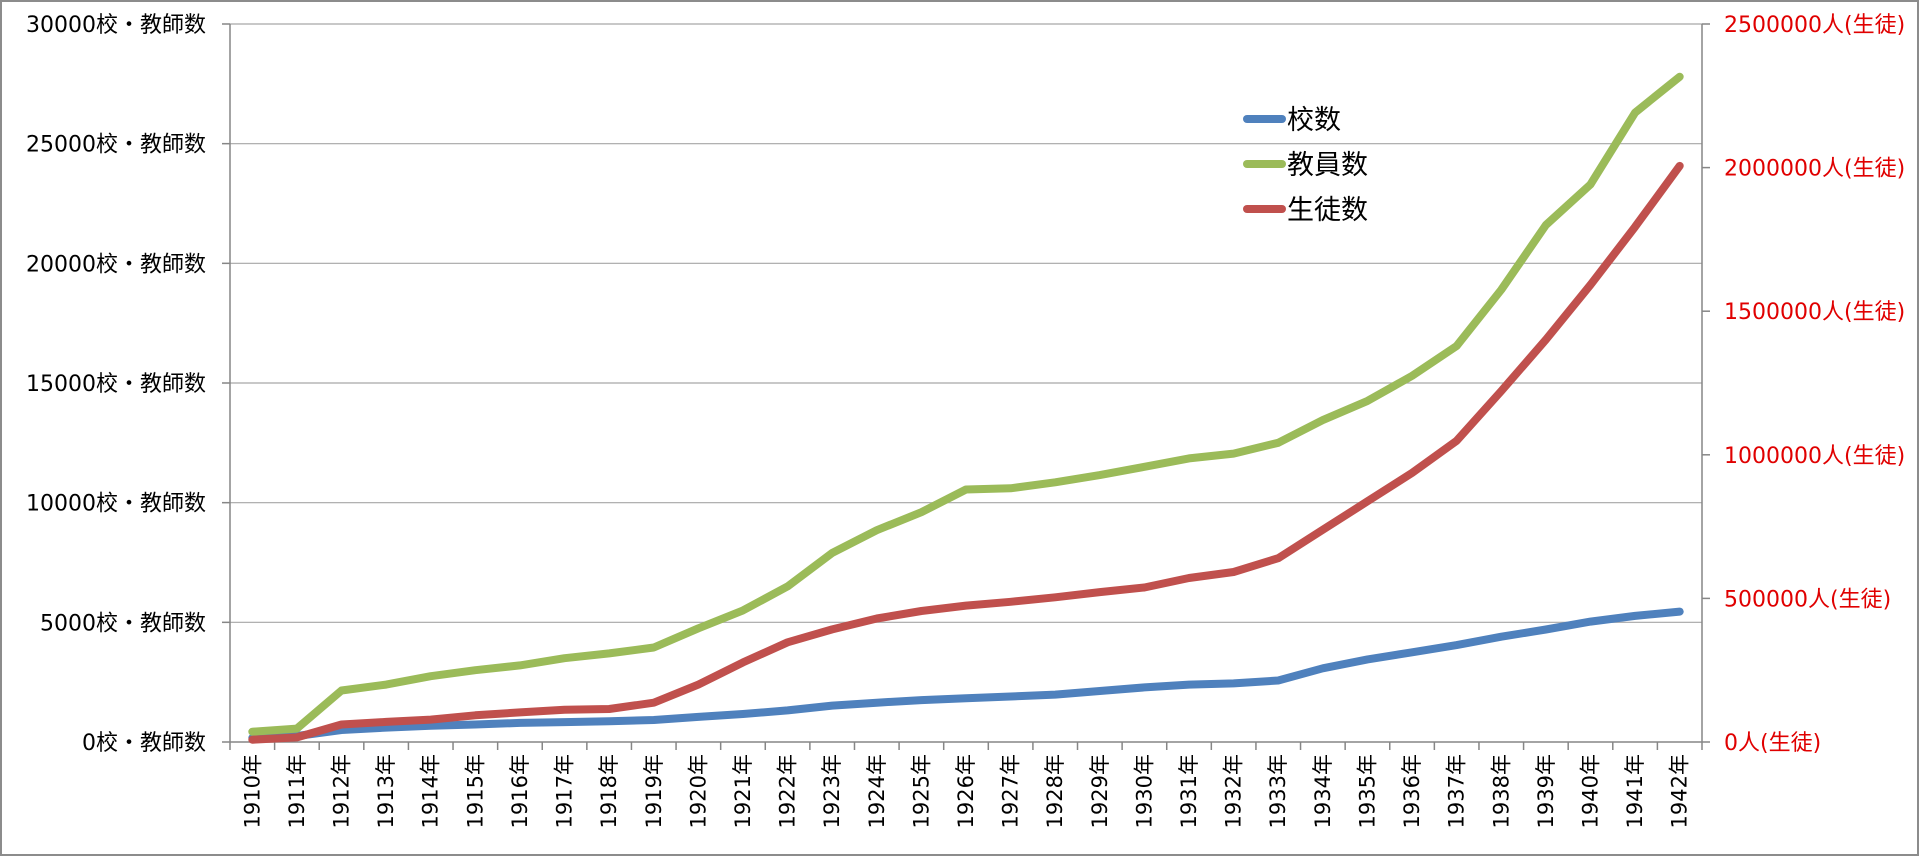 The image size is (1920, 858). What do you see at coordinates (1814, 169) in the screenshot?
I see `right-tick-label: 2000000人(生徒)` at bounding box center [1814, 169].